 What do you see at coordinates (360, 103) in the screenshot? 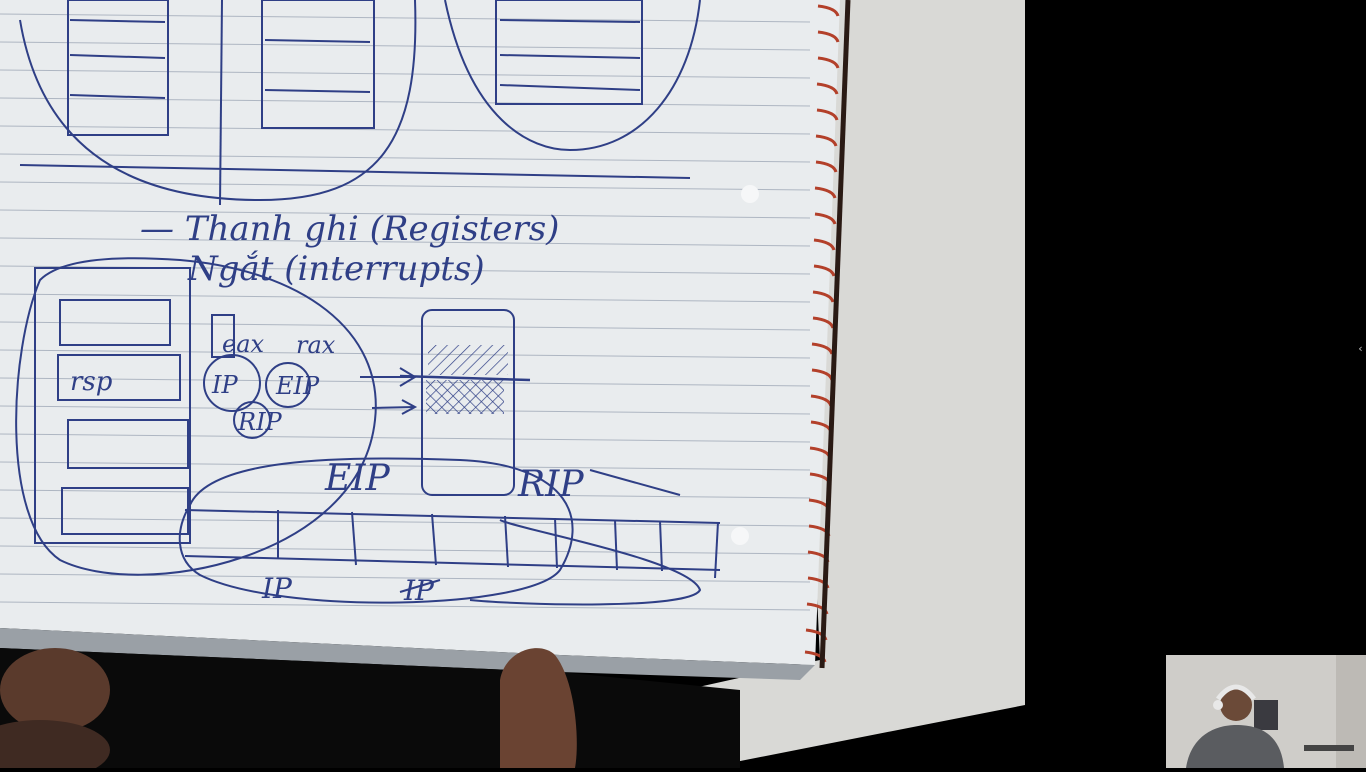
I see `top-diagram` at bounding box center [360, 103].